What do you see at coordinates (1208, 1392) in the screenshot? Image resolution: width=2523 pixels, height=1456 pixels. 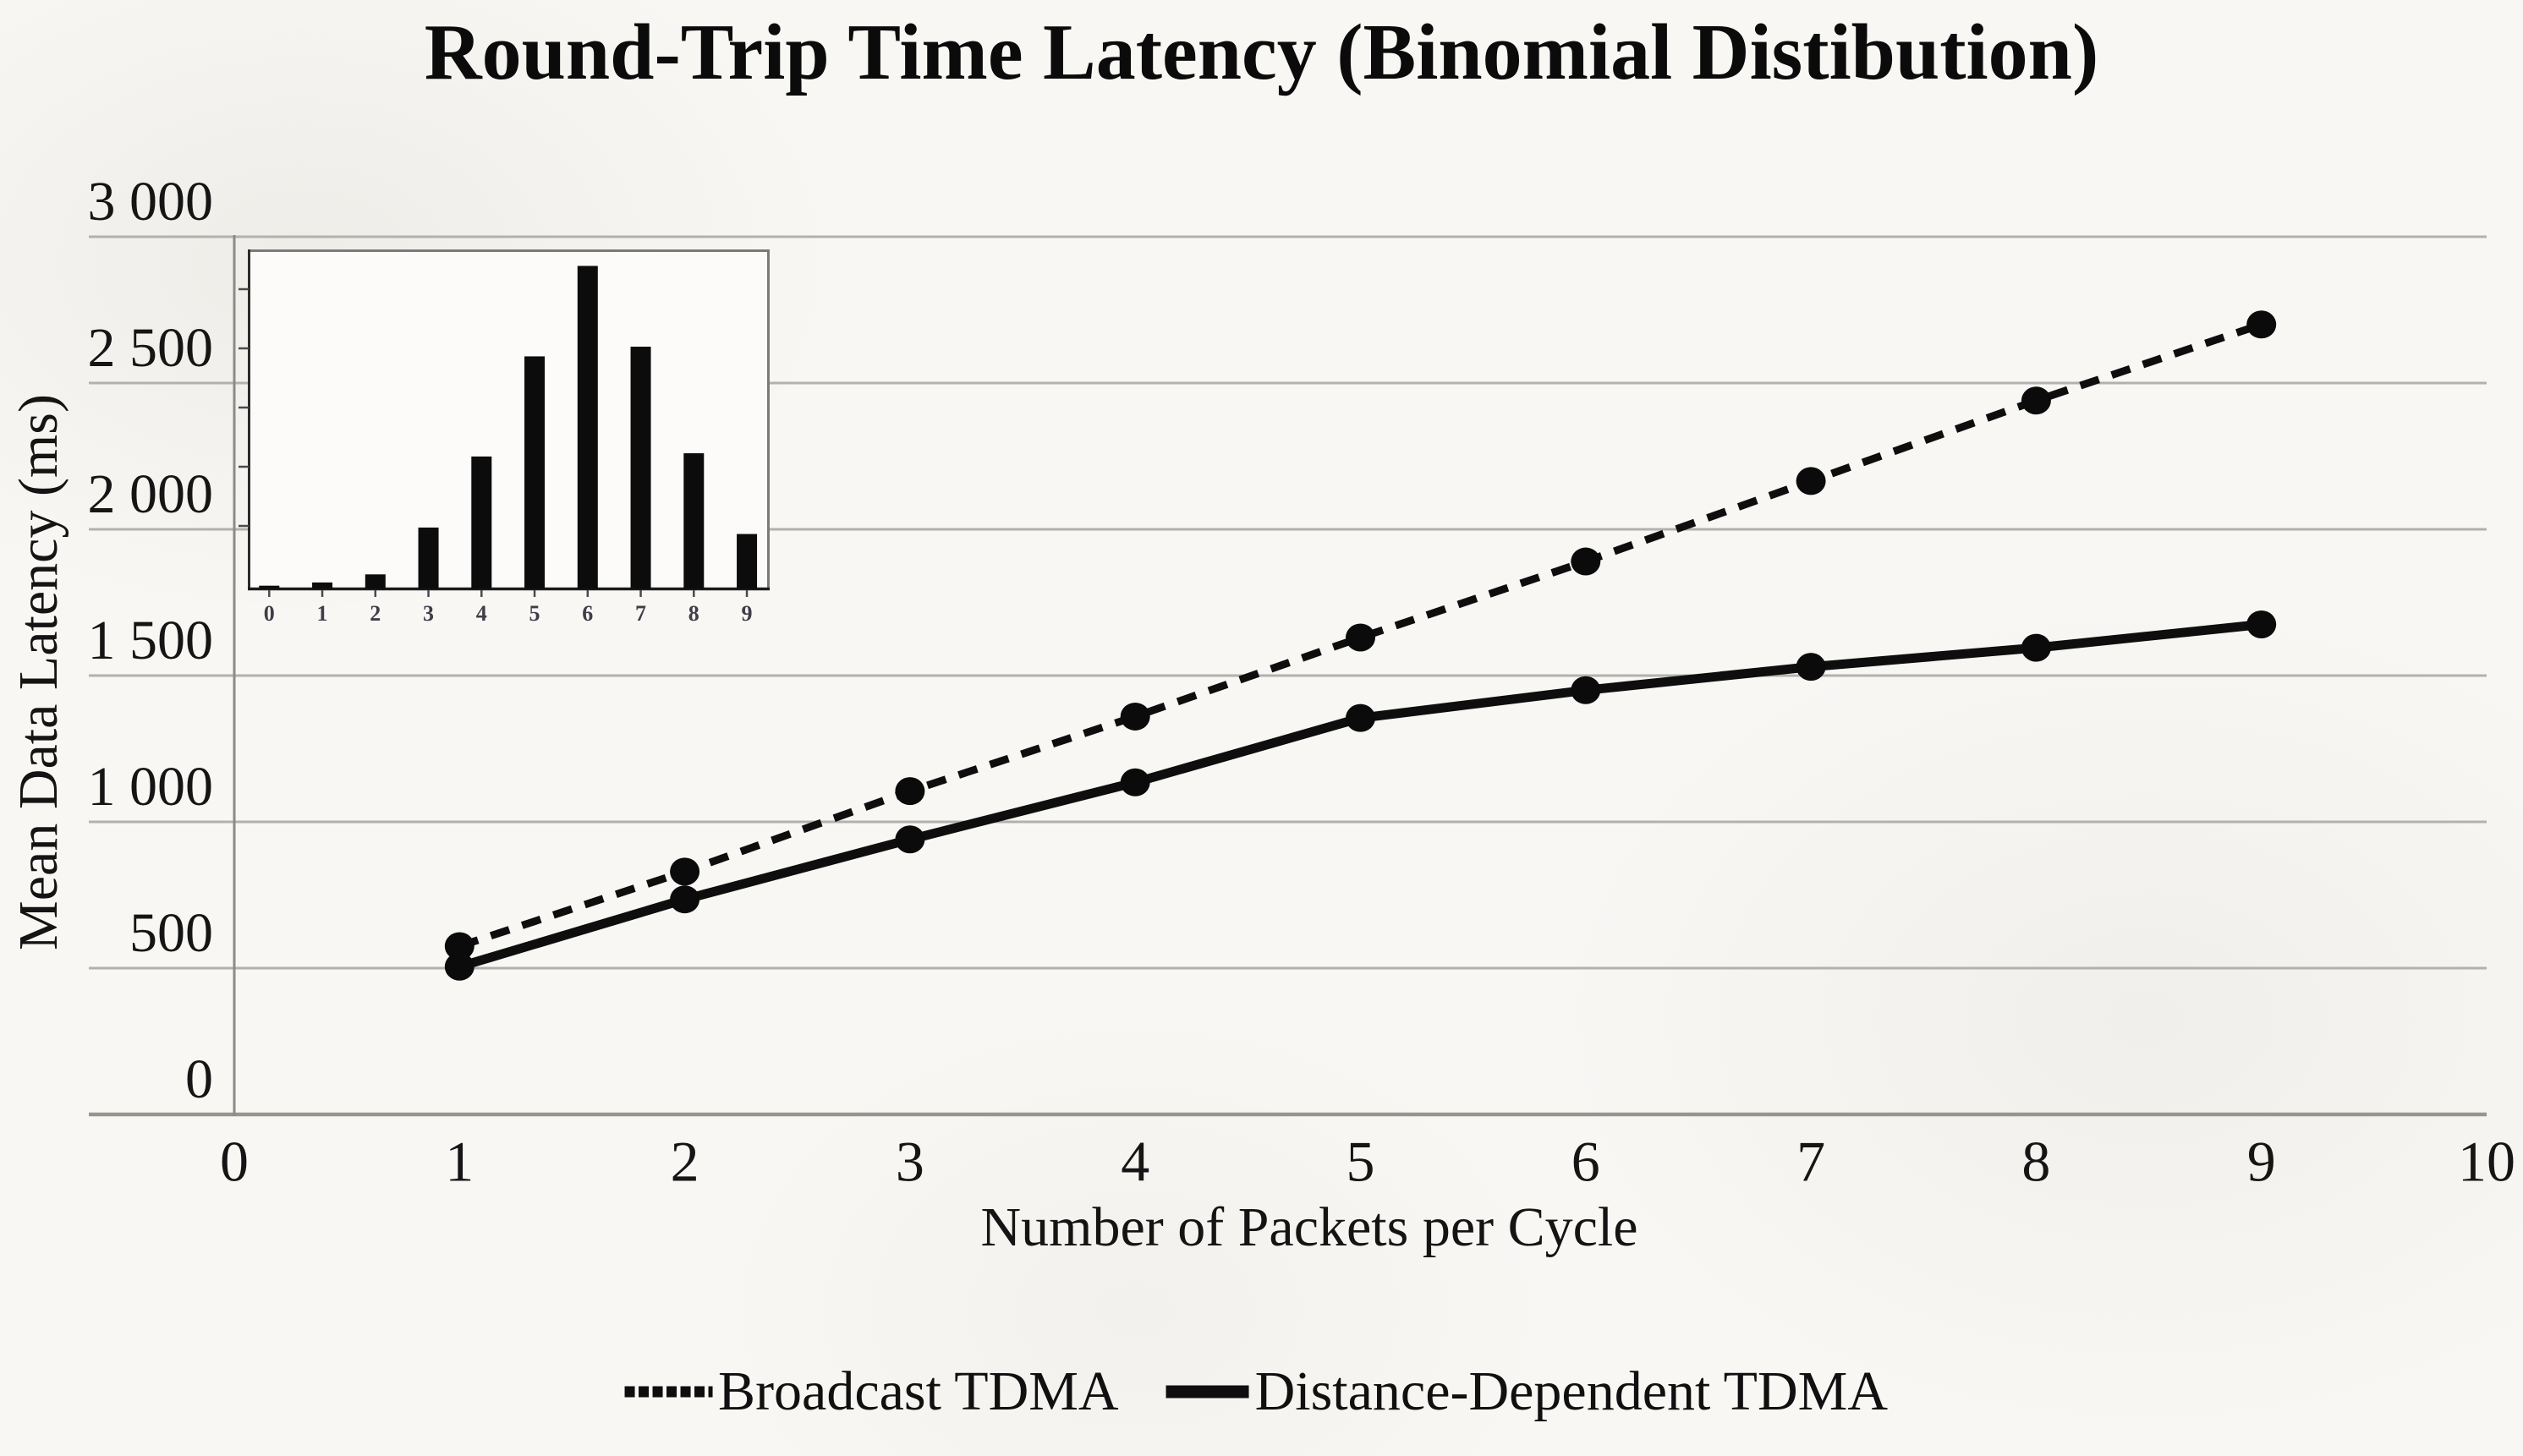 I see `solid-line-sample-icon` at bounding box center [1208, 1392].